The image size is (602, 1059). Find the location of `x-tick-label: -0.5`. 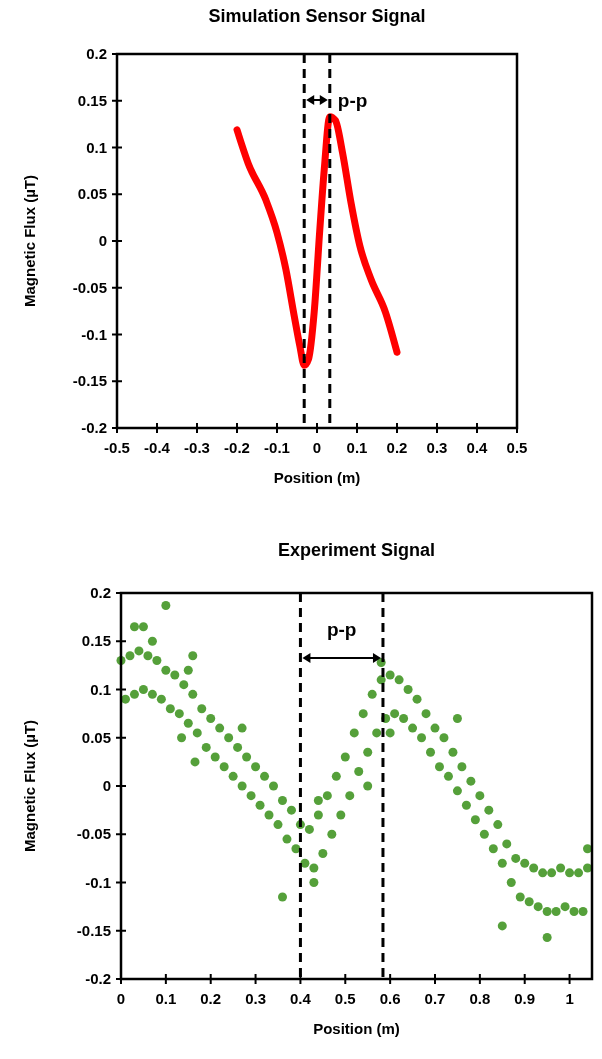

x-tick-label: -0.5 is located at coordinates (117, 447).